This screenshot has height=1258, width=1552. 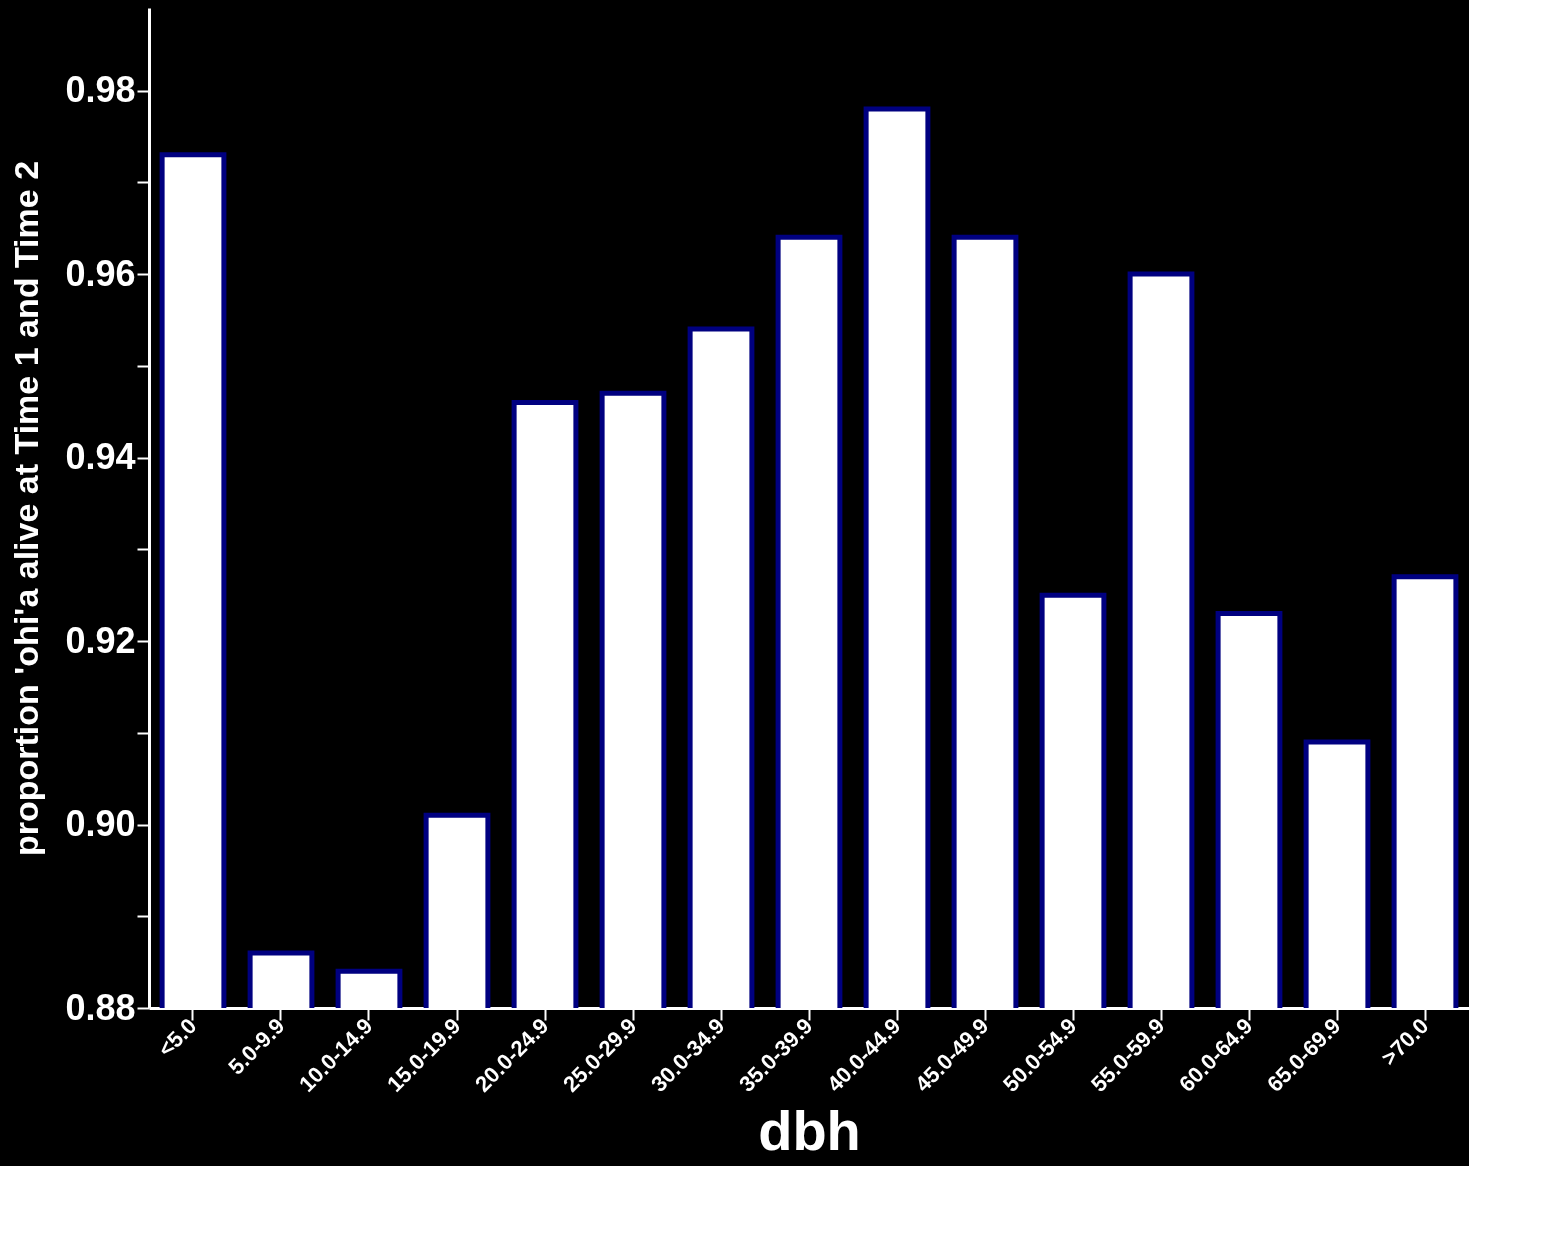 I want to click on text: 0.90, so click(x=100, y=824).